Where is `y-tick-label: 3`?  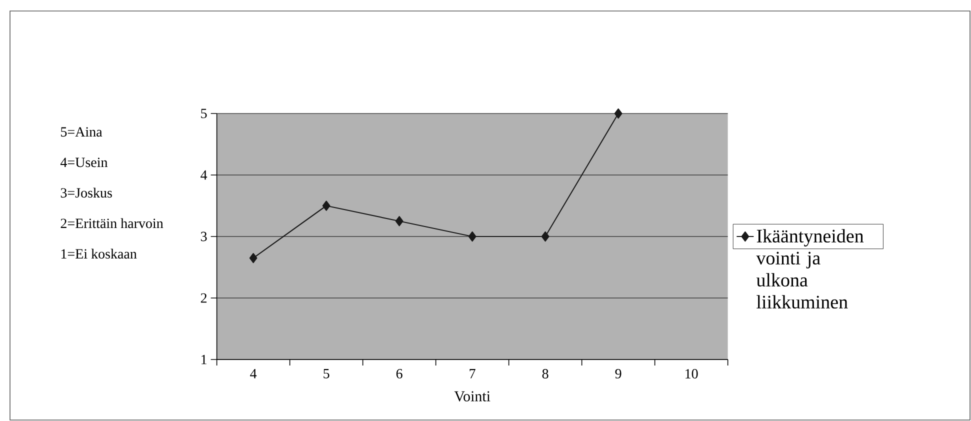 y-tick-label: 3 is located at coordinates (203, 237).